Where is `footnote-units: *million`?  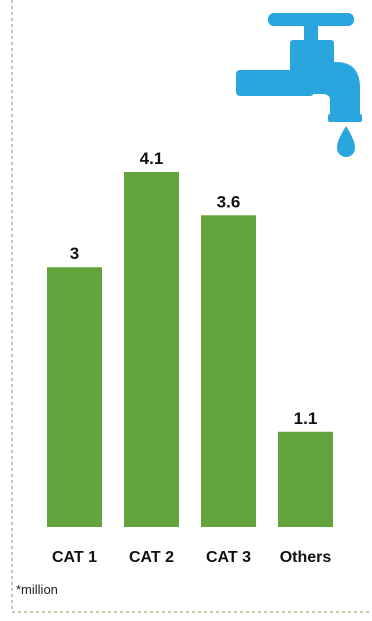 footnote-units: *million is located at coordinates (37, 589).